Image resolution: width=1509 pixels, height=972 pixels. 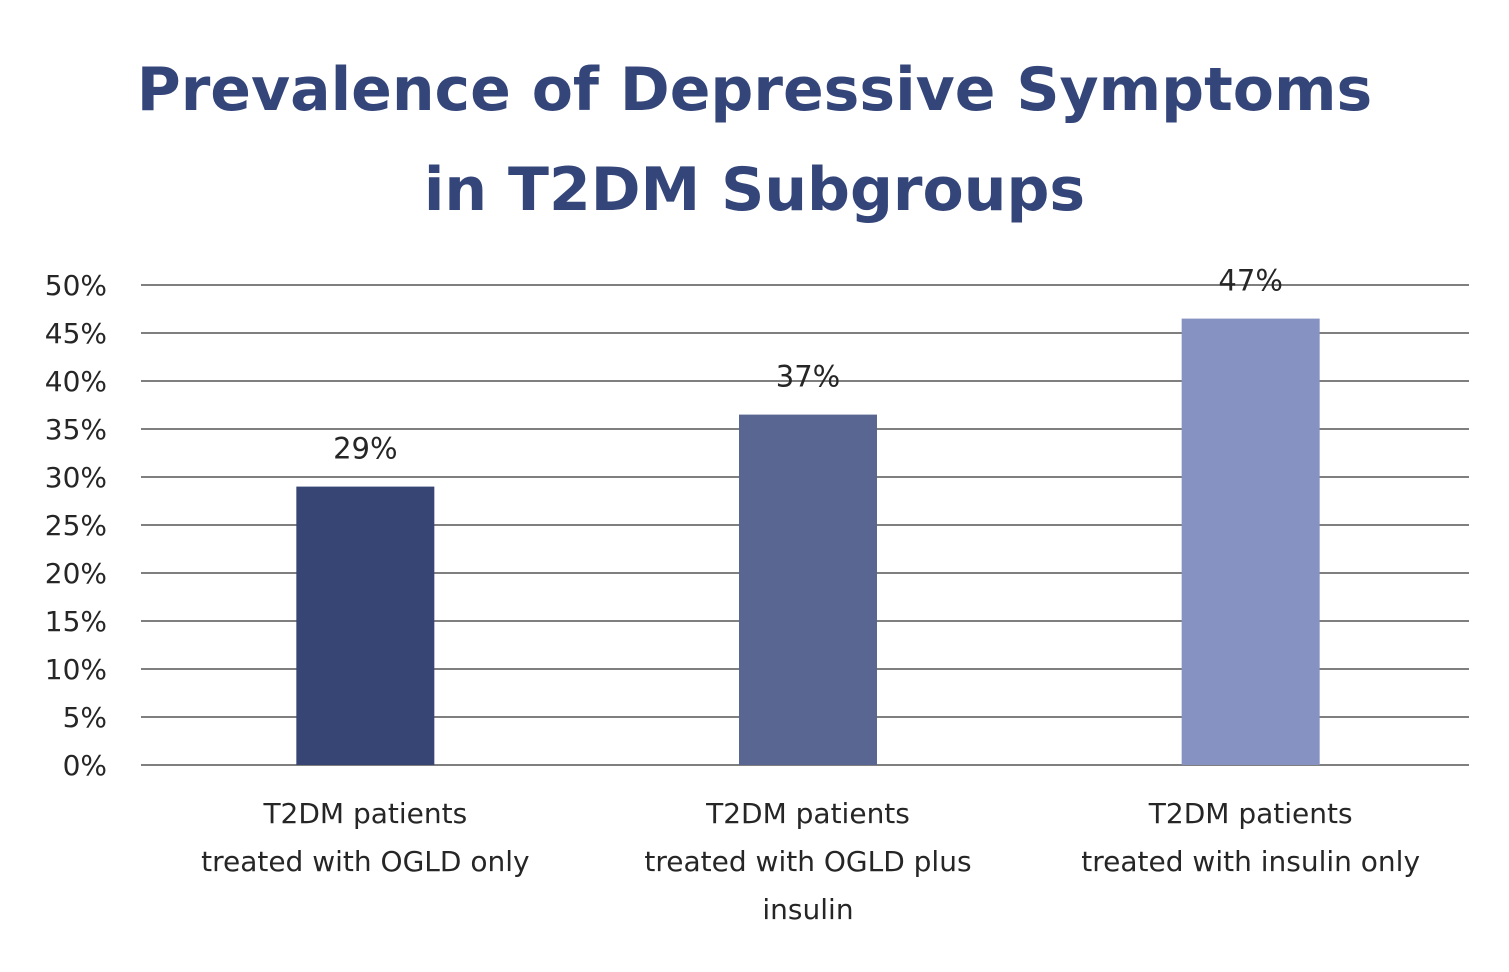 I want to click on y-tick-label: 25%, so click(x=76, y=525).